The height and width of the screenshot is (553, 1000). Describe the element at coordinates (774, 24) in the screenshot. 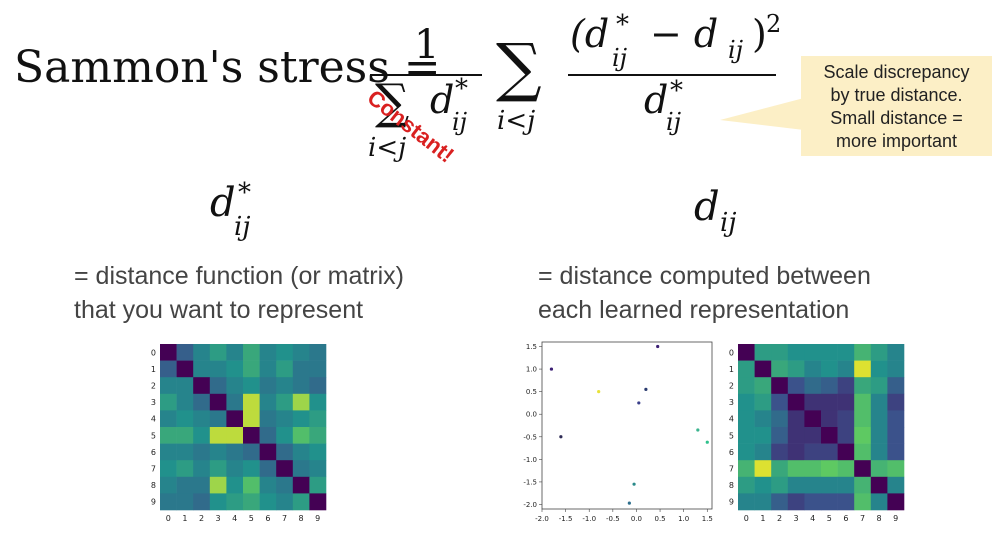

I see `term-power: 2` at that location.